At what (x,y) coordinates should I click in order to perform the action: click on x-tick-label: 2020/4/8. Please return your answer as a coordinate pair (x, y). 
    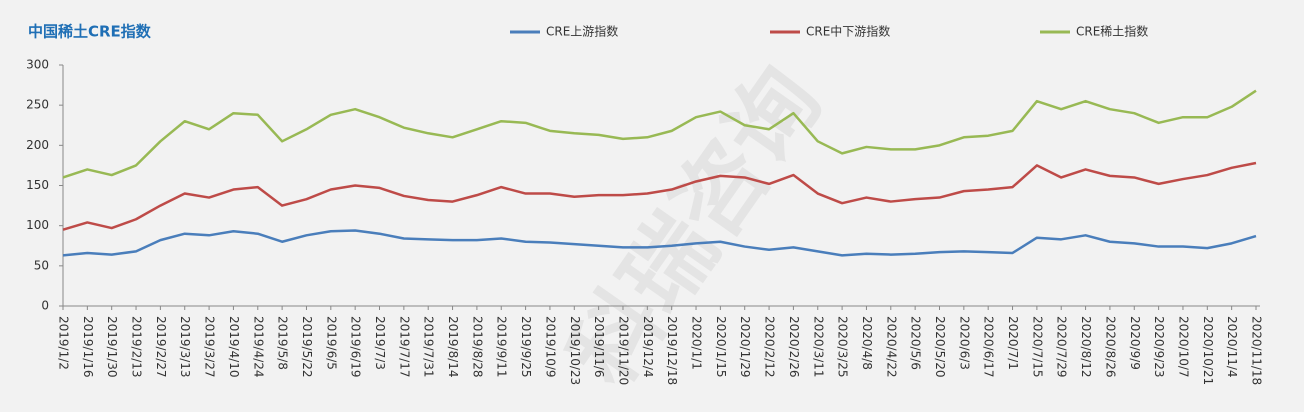
    Looking at the image, I should click on (867, 343).